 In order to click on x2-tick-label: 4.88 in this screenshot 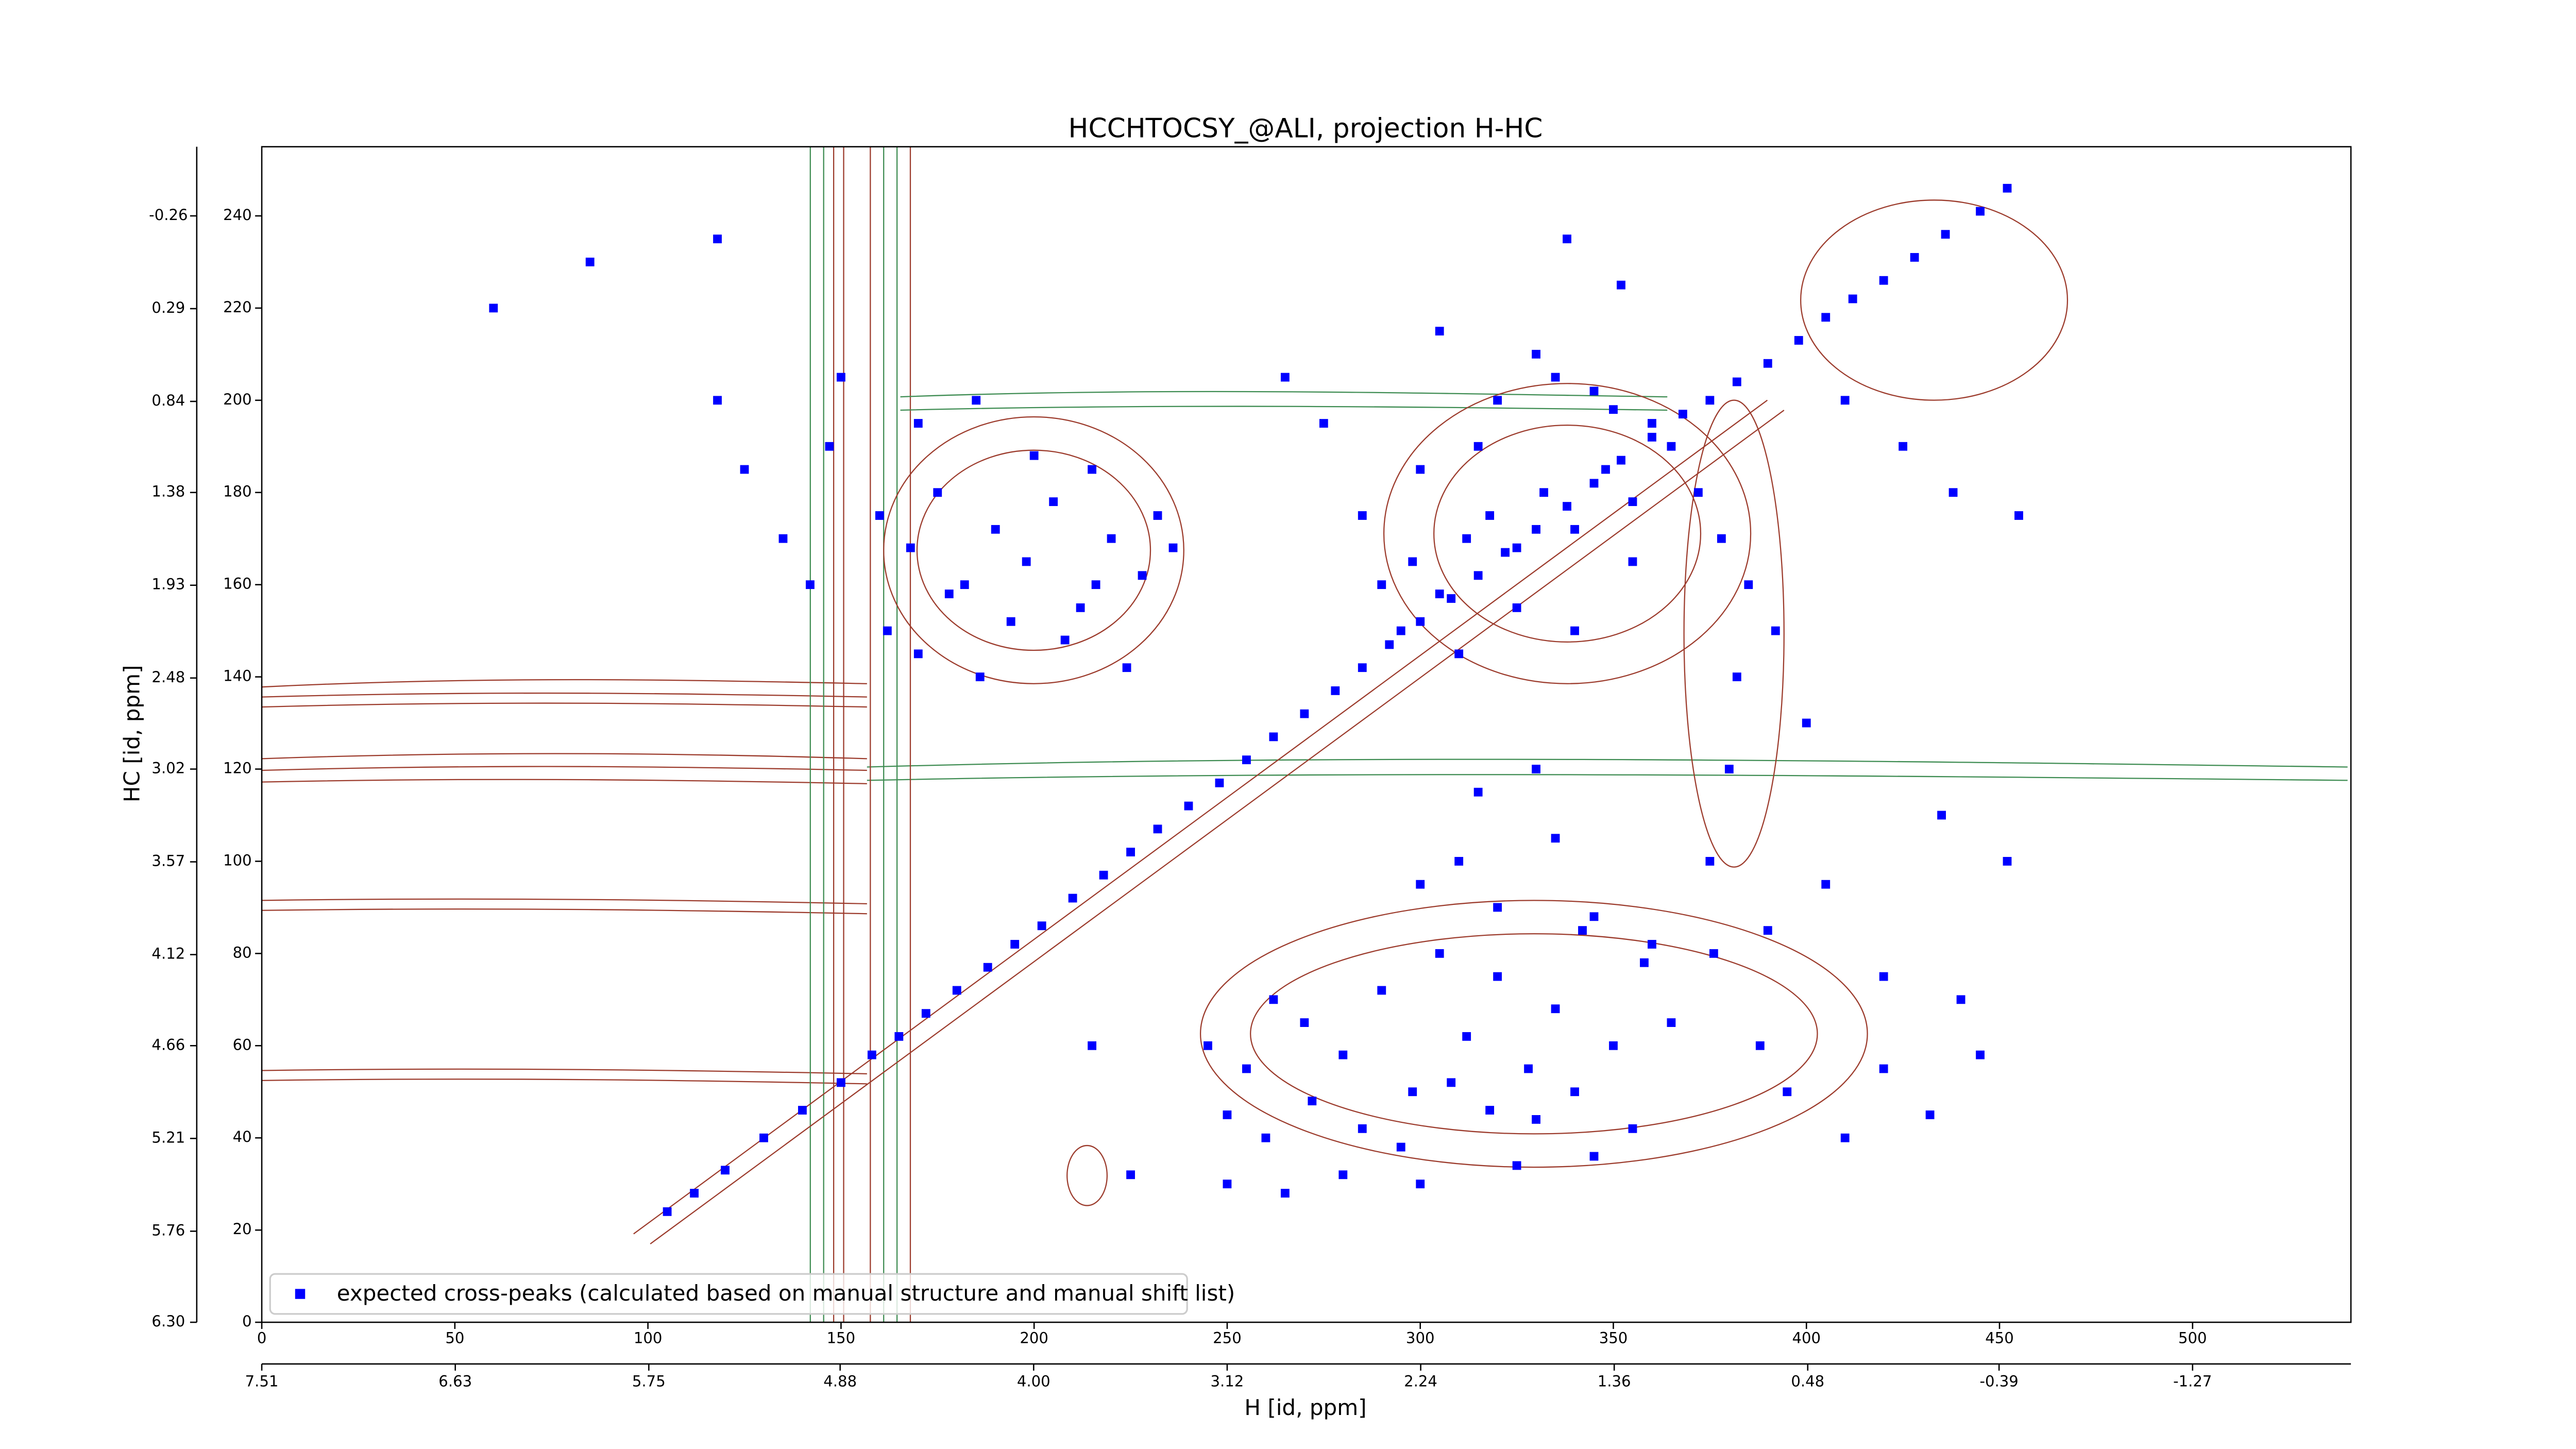, I will do `click(840, 1381)`.